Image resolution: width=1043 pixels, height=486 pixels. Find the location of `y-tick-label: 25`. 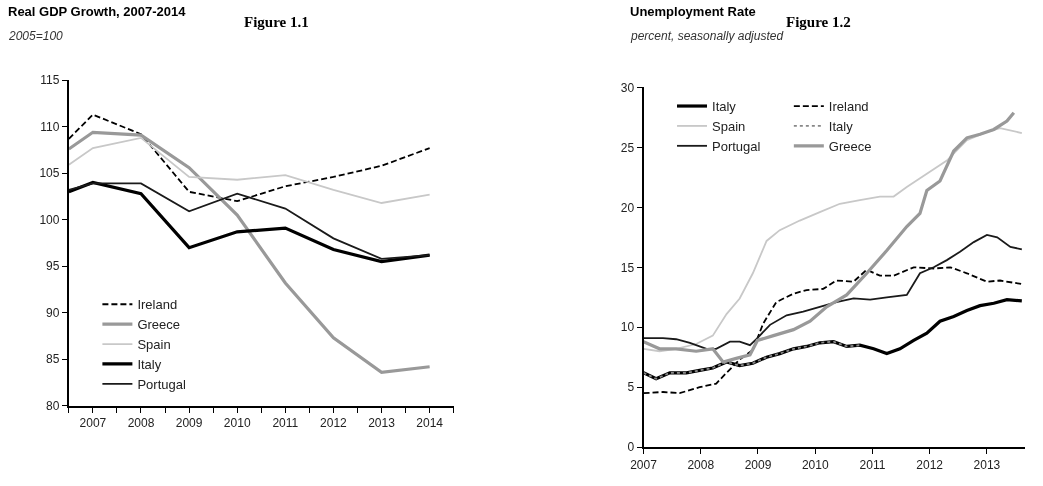

y-tick-label: 25 is located at coordinates (627, 147).